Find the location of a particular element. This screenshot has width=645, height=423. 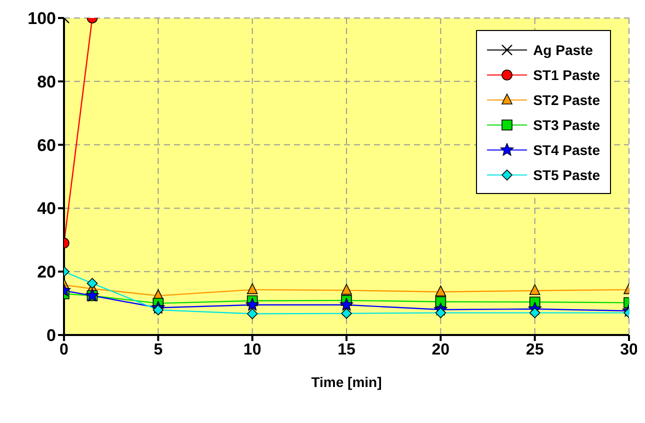

x-axis-title: Time [min] is located at coordinates (346, 382).